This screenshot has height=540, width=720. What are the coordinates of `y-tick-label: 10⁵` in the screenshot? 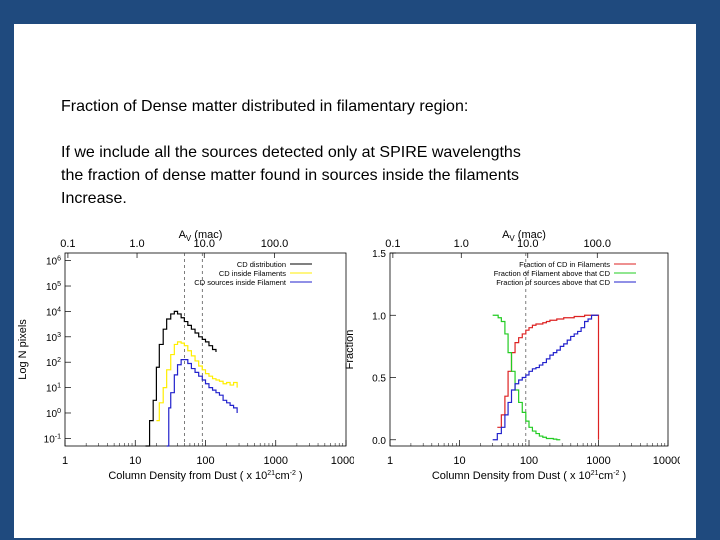 It's located at (53, 287).